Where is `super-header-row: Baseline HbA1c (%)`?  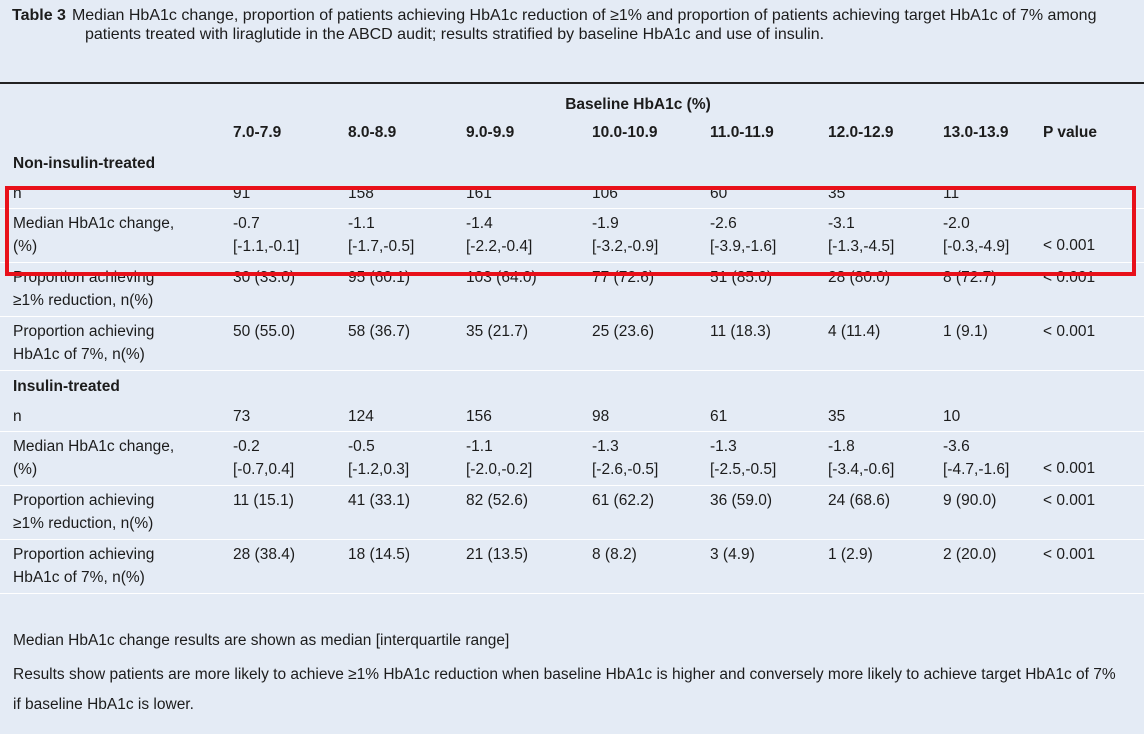 super-header-row: Baseline HbA1c (%) is located at coordinates (572, 100).